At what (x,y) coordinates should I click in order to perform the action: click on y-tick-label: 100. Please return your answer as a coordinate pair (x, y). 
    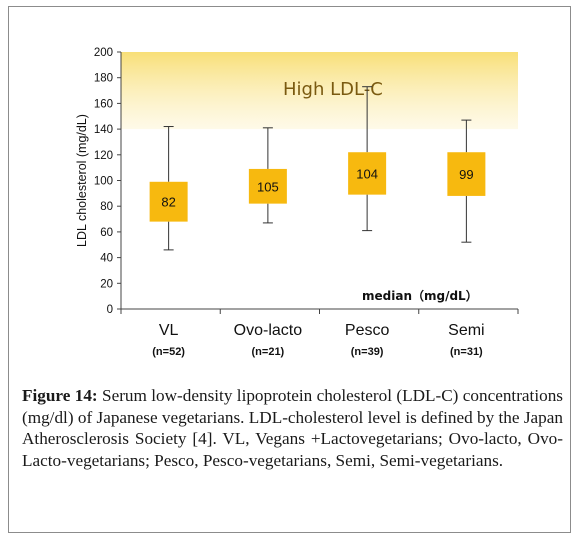
    Looking at the image, I should click on (103, 182).